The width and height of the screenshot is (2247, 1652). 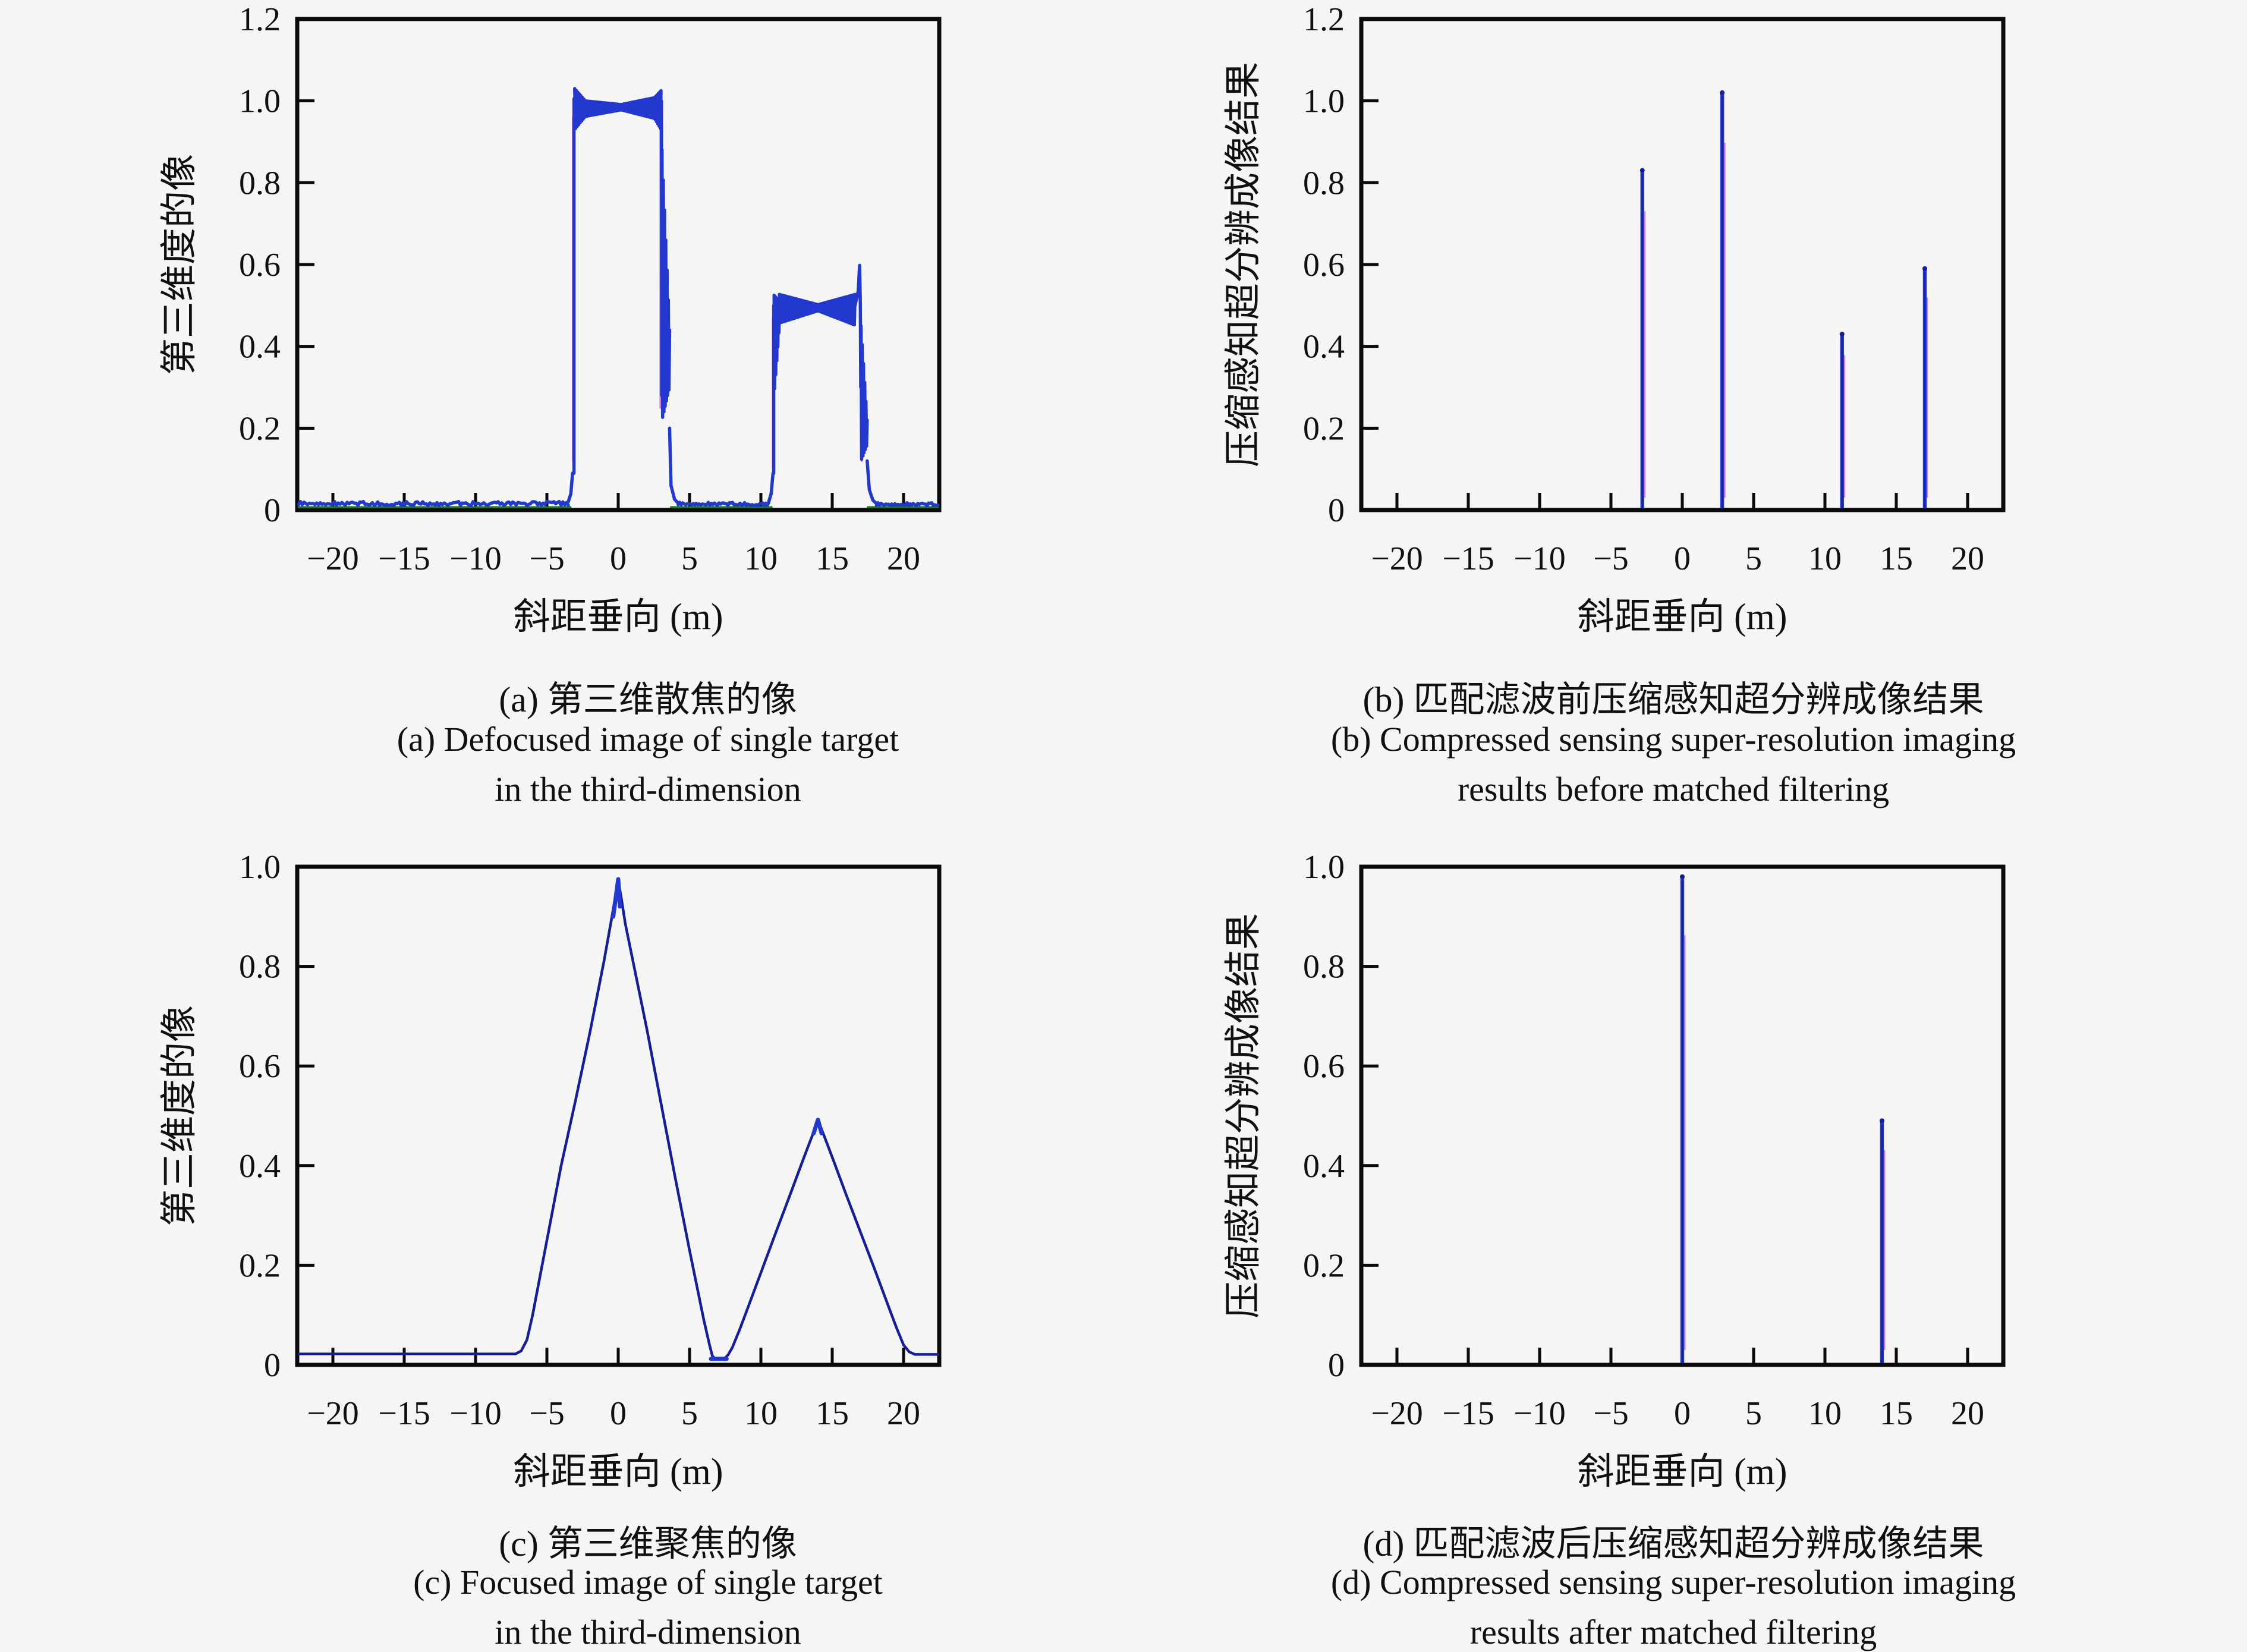 I want to click on panel-c-y-axis-label: 第三维度的像, so click(x=179, y=1115).